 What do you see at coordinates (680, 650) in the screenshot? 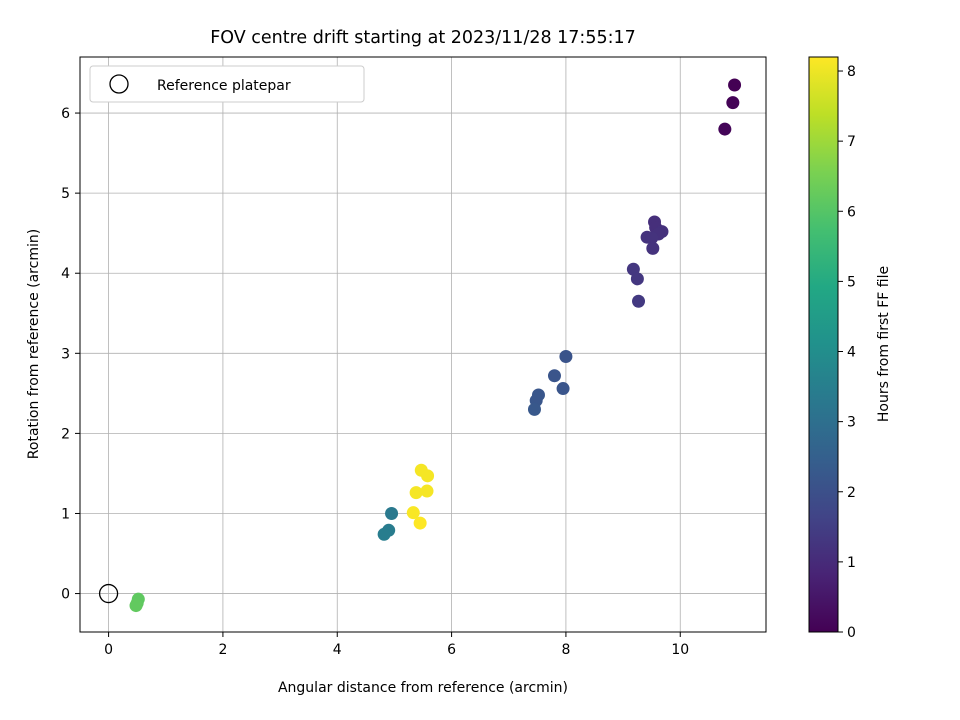
I see `x-tick-label: 10` at bounding box center [680, 650].